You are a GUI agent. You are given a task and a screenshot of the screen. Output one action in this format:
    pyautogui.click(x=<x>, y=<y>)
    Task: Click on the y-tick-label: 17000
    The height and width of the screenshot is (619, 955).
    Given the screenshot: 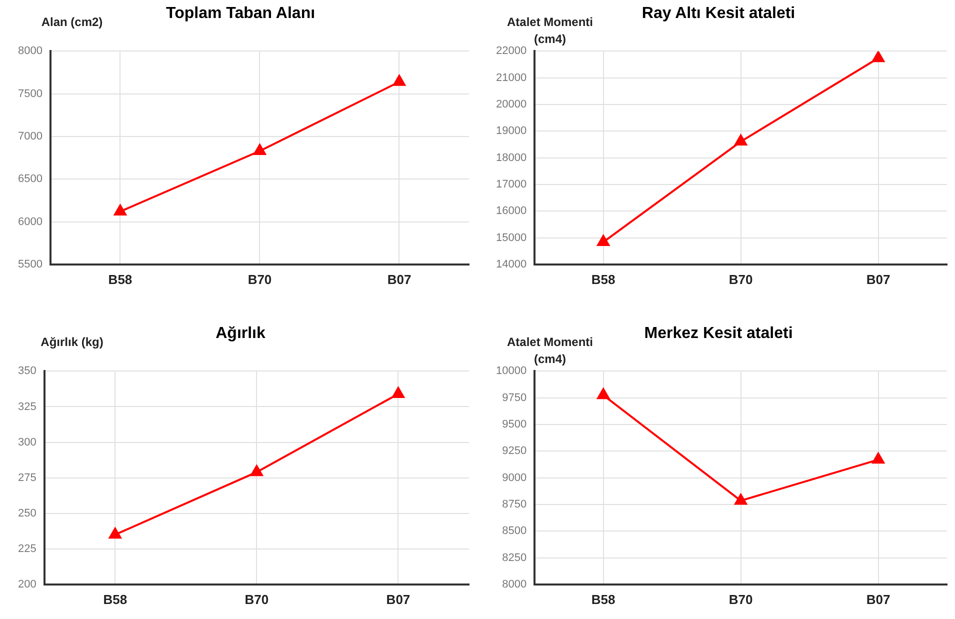 What is the action you would take?
    pyautogui.click(x=511, y=184)
    